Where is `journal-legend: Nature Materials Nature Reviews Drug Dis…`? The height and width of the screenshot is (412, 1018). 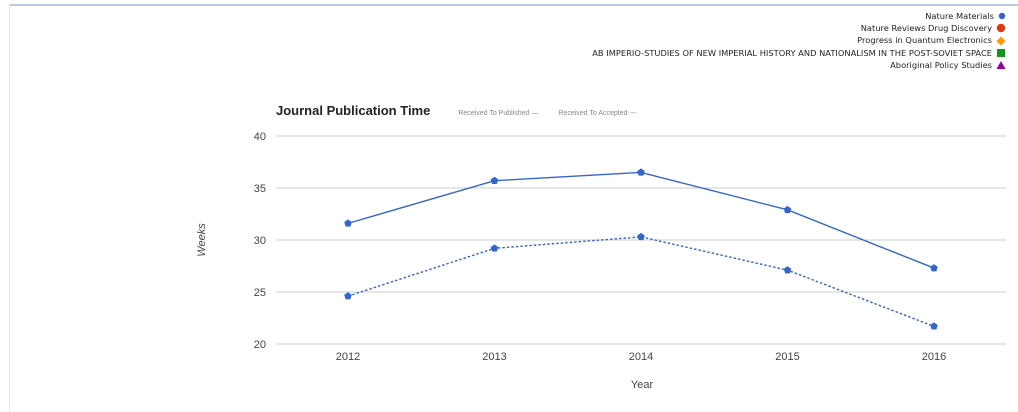 journal-legend: Nature Materials Nature Reviews Drug Dis… is located at coordinates (799, 40).